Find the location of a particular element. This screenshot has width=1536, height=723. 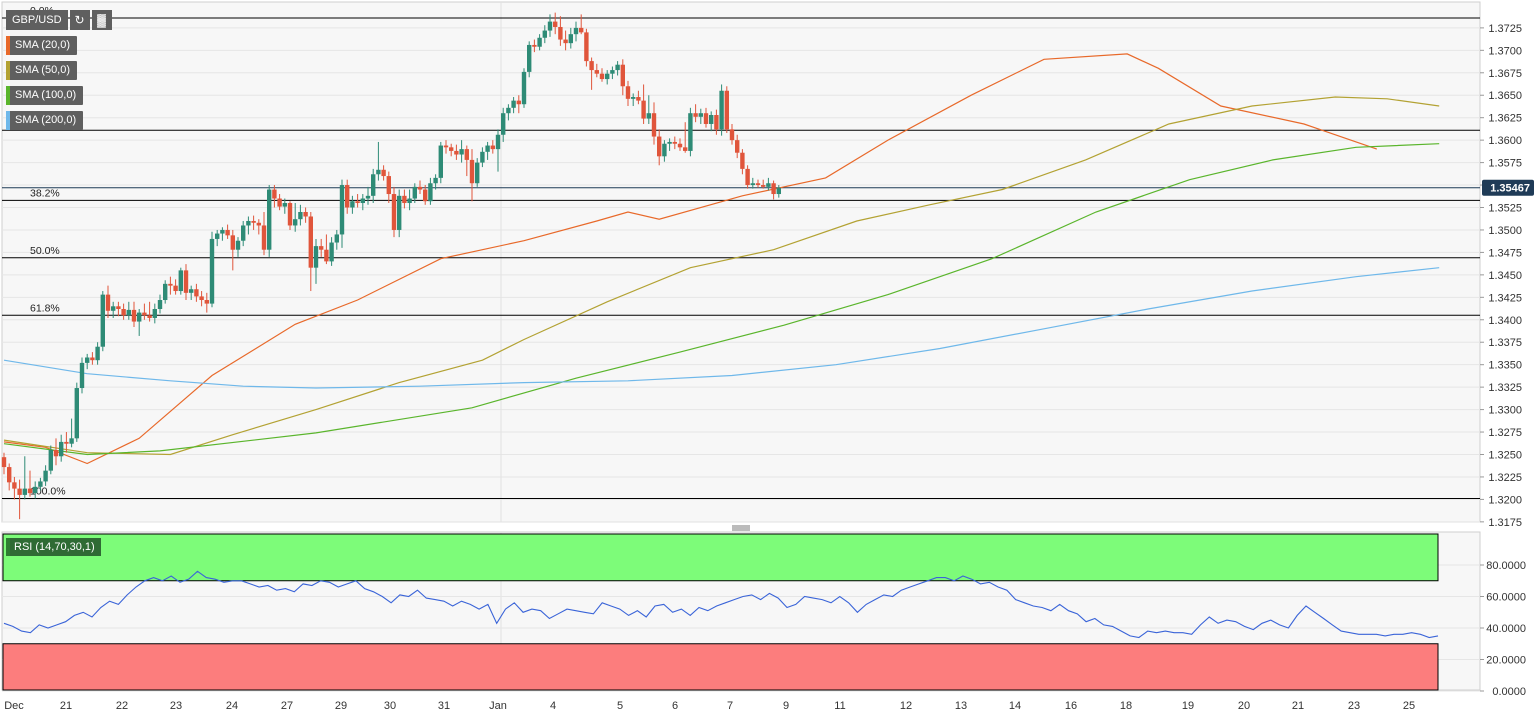

legend-sma-20: SMA (20,0) is located at coordinates (42, 45).